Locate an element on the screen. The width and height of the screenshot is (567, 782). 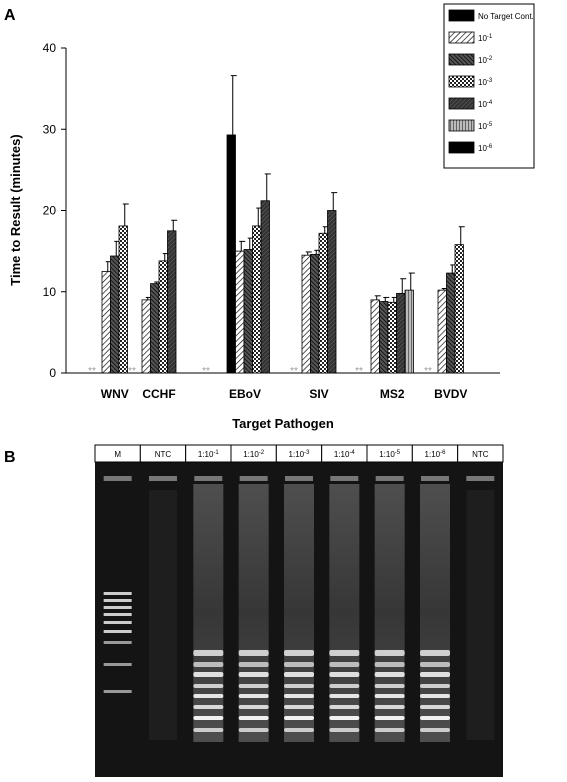
category-label: WNV is located at coordinates (115, 394).